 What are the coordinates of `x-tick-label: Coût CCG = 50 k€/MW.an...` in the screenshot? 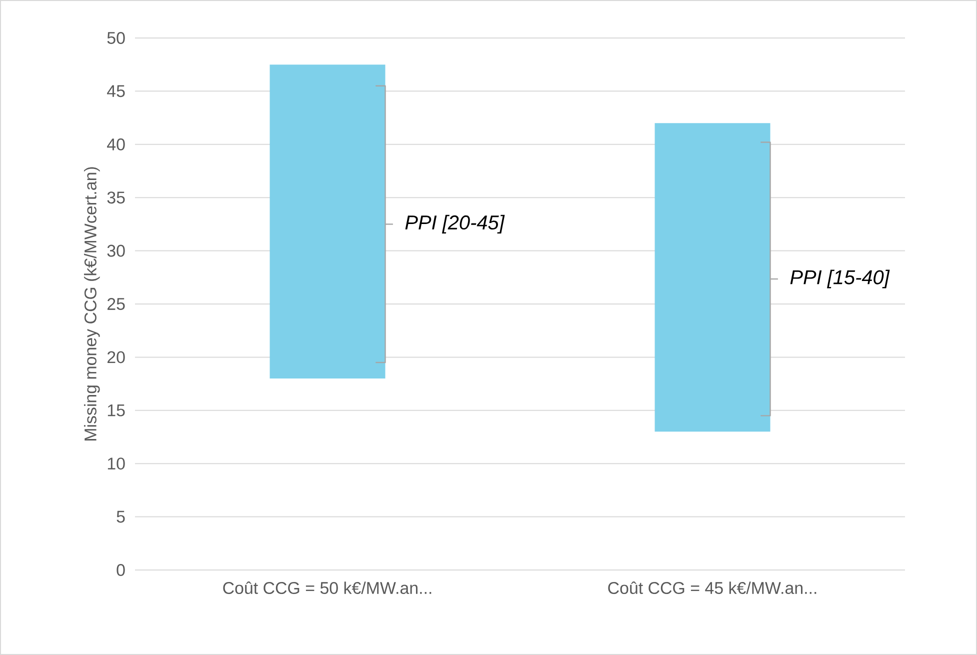 It's located at (327, 588).